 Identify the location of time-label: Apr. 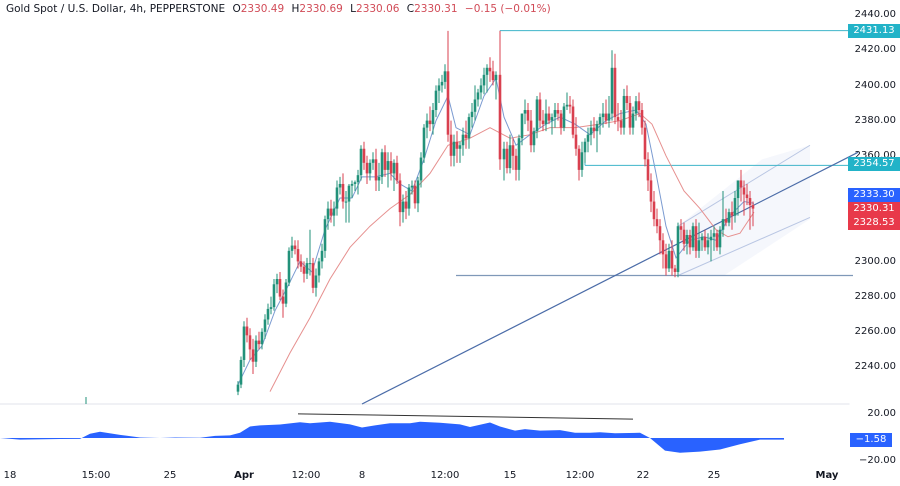
(244, 475).